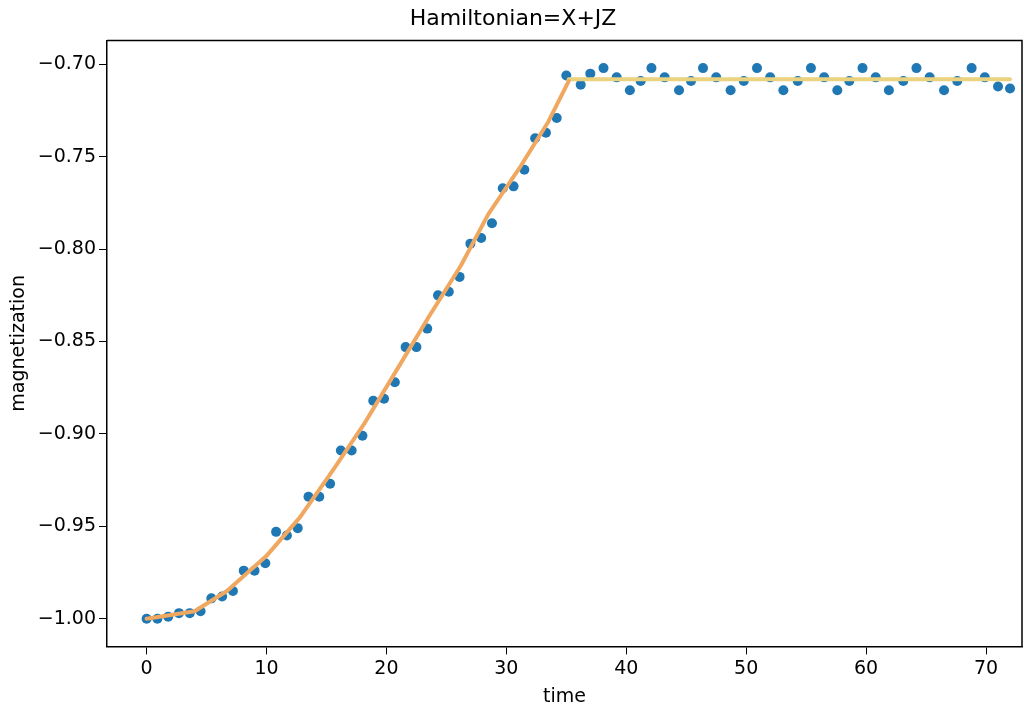  Describe the element at coordinates (67, 339) in the screenshot. I see `y-tick-label: −0.85` at that location.